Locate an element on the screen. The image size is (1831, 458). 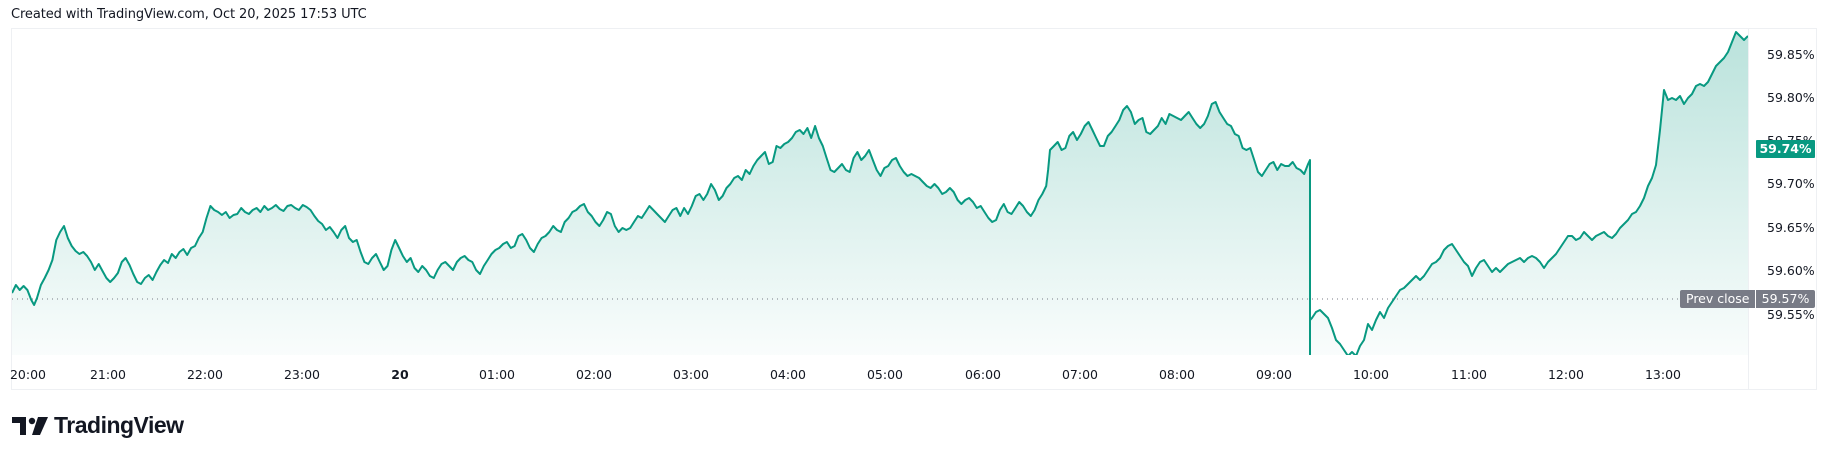
tradingview-logo-icon is located at coordinates (30, 425).